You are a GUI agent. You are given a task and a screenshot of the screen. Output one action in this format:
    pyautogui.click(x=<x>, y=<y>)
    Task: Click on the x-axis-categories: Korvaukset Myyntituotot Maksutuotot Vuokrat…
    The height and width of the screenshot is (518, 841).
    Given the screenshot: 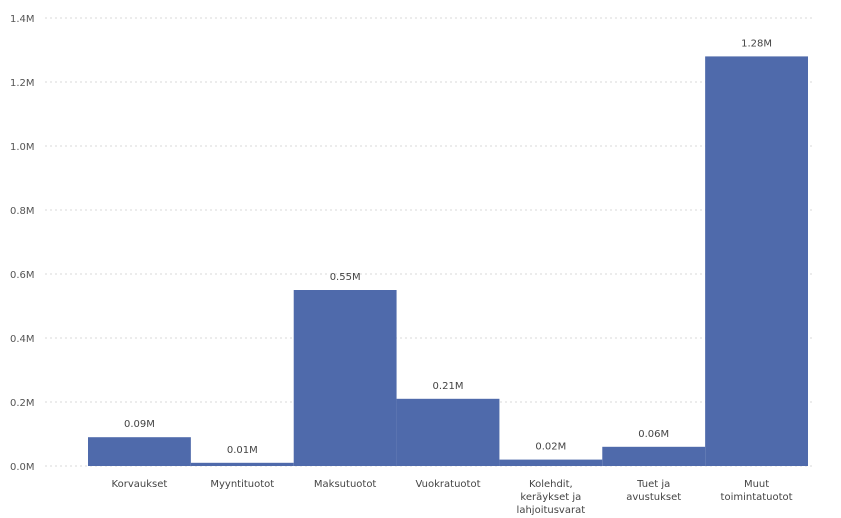 What is the action you would take?
    pyautogui.click(x=452, y=497)
    